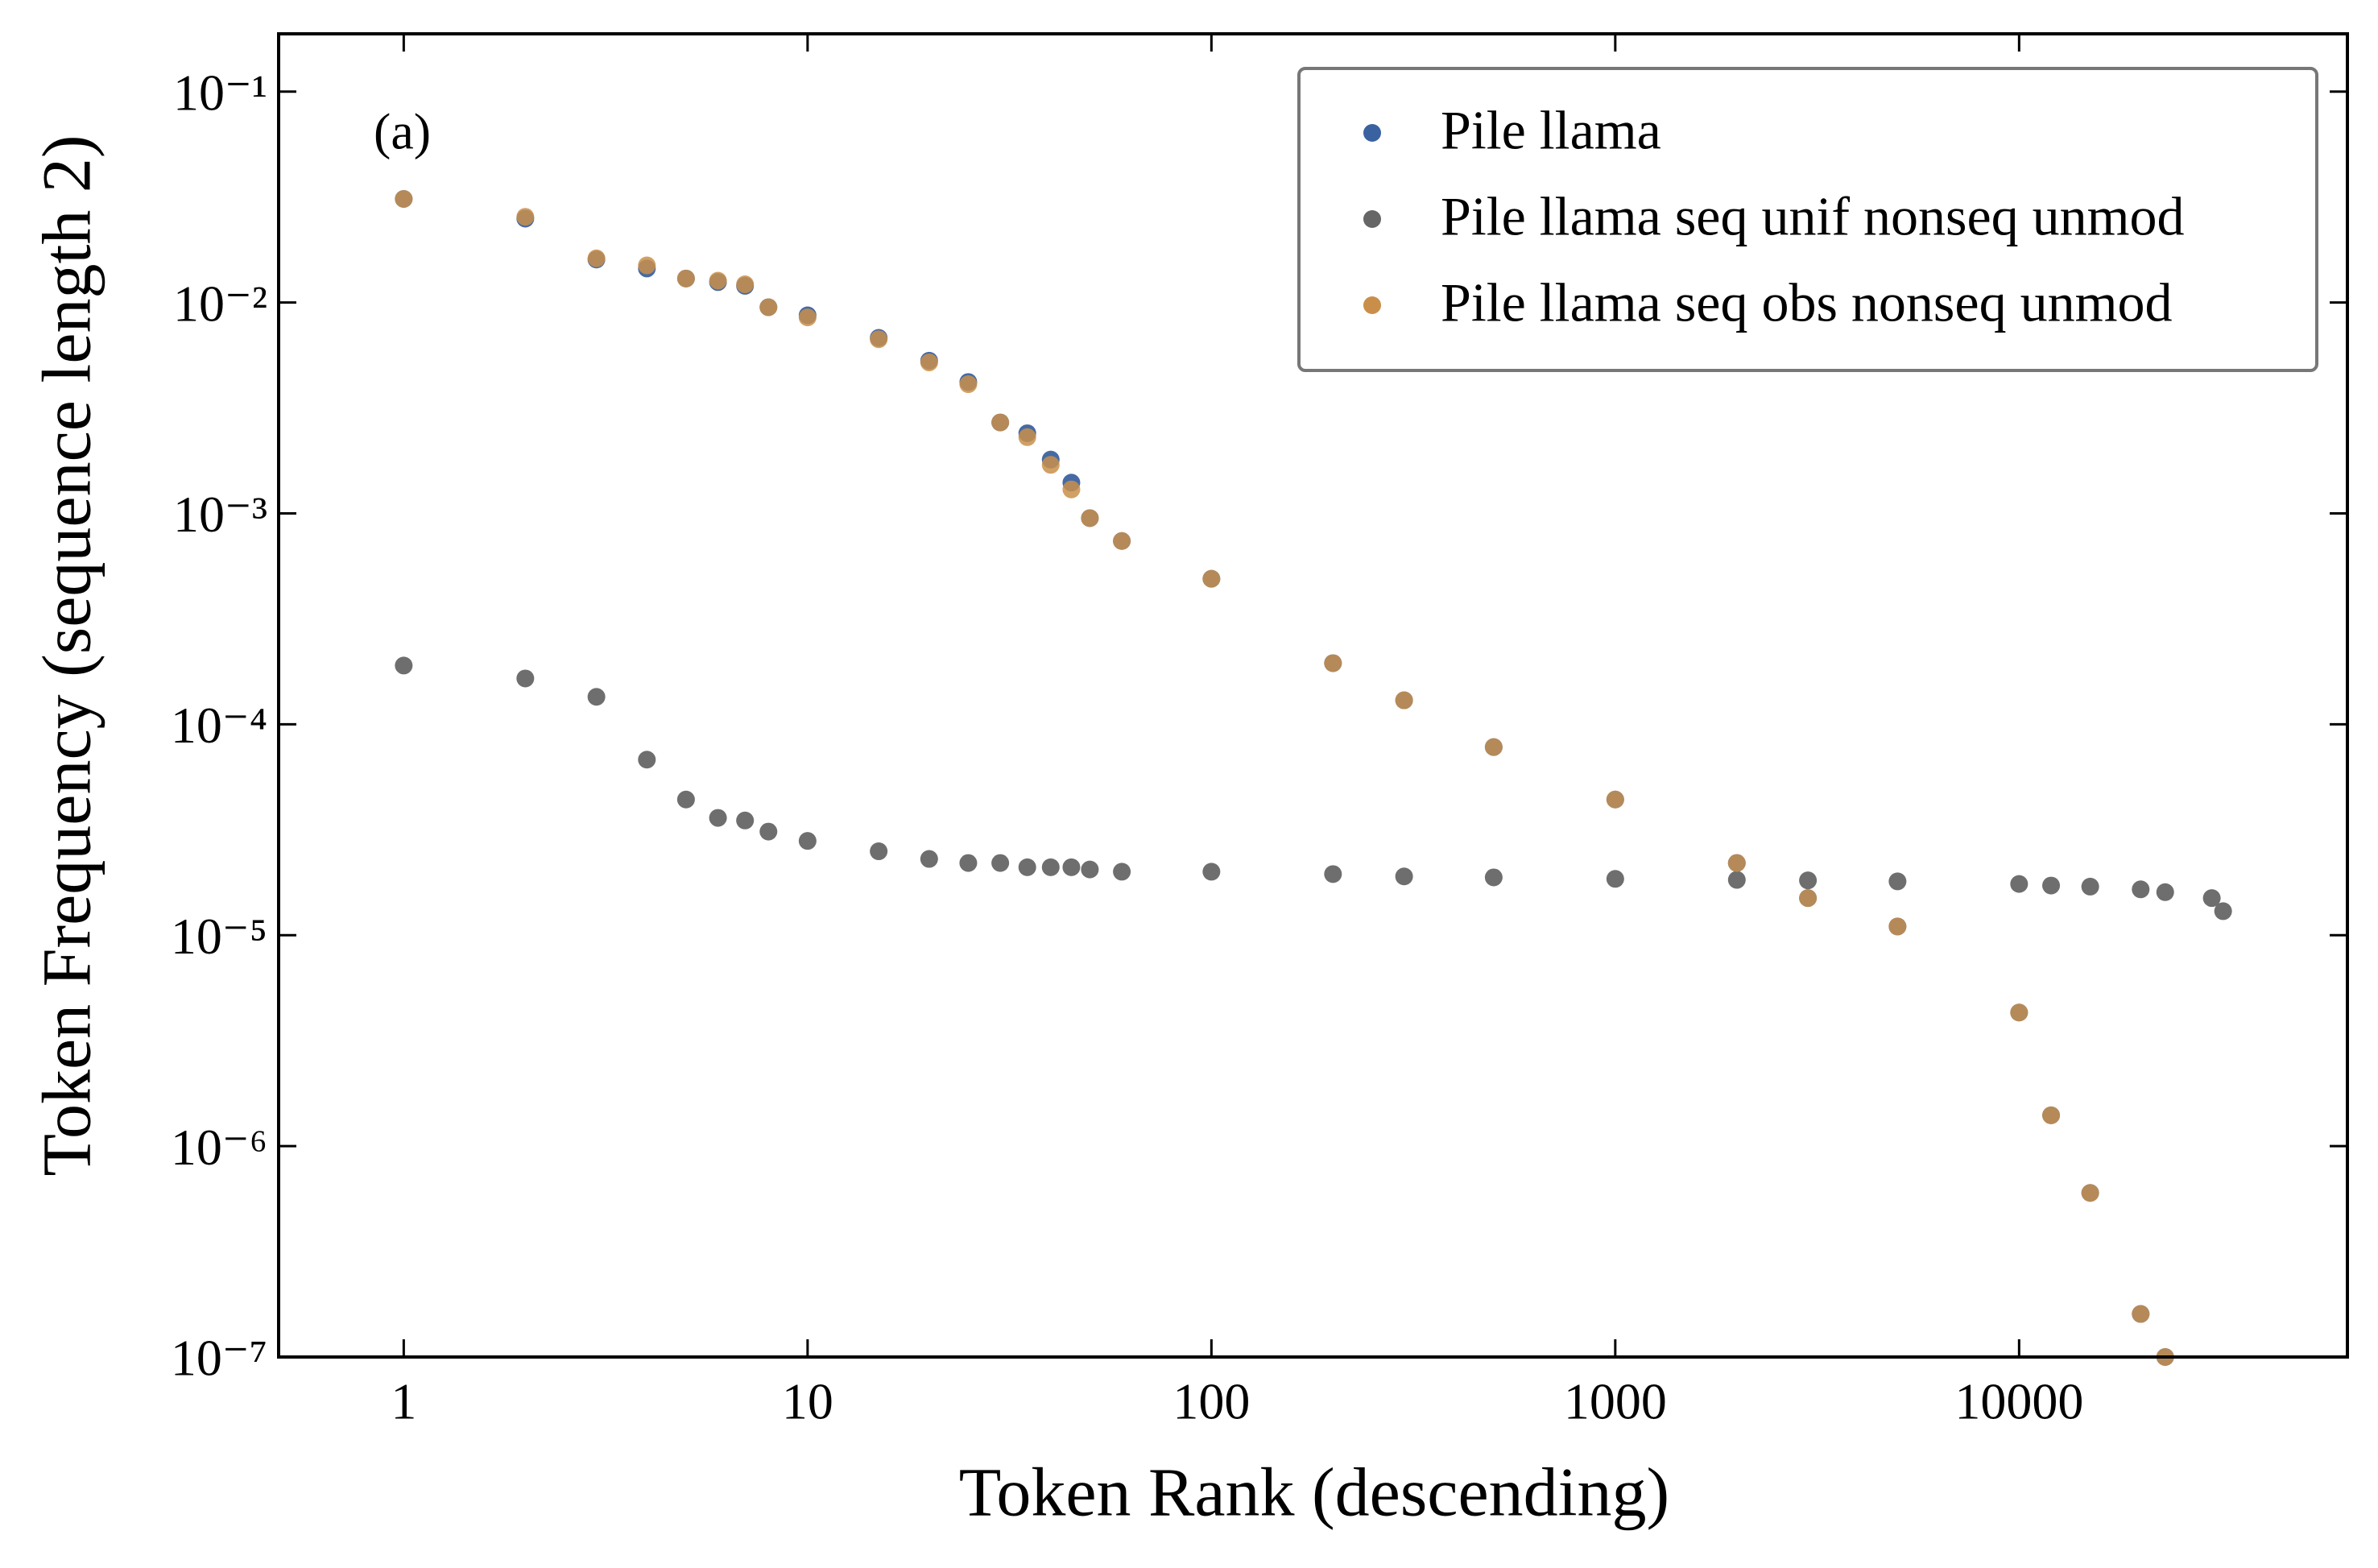  I want to click on x-tick-label: 1, so click(403, 1401).